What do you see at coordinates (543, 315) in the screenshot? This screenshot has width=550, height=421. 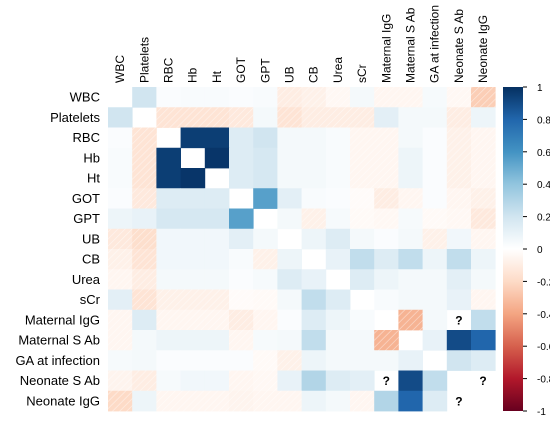 I see `colorbar-tick-label: -0.4` at bounding box center [543, 315].